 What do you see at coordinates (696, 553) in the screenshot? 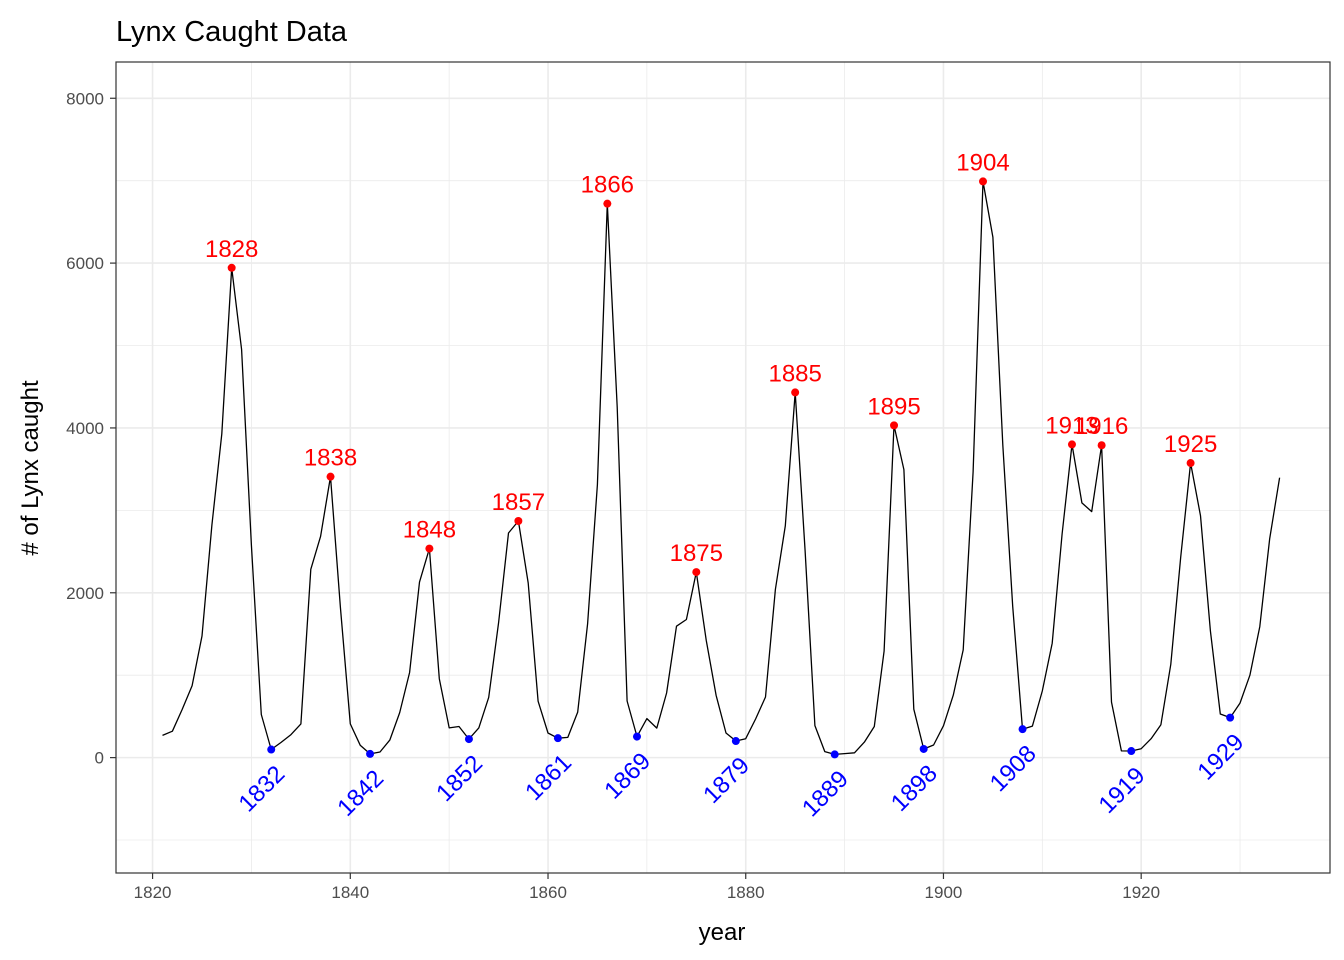
I see `peak-label: 1875` at bounding box center [696, 553].